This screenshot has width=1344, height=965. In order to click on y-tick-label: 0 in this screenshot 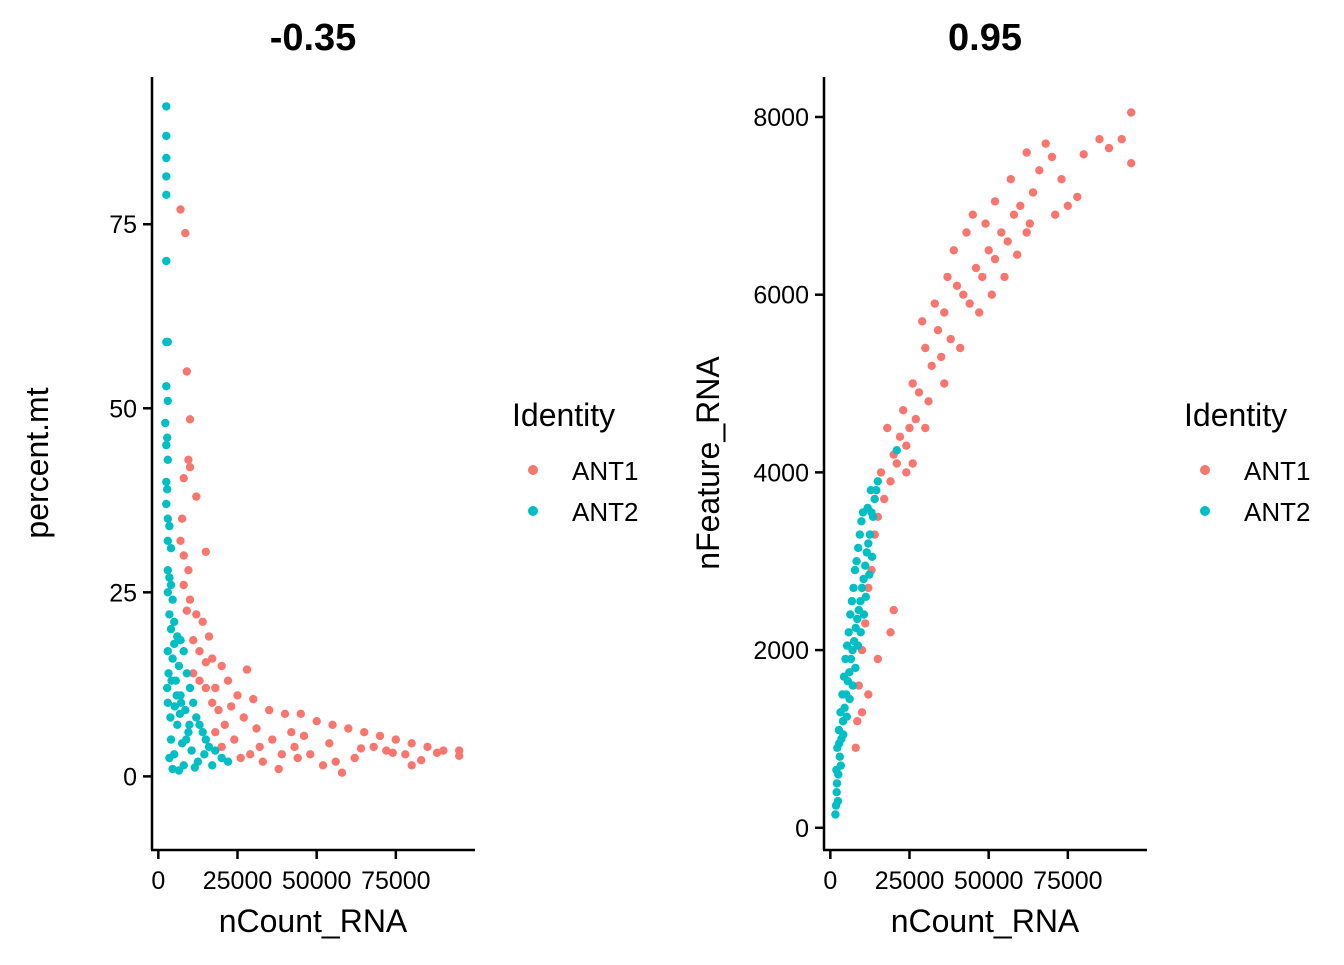, I will do `click(130, 777)`.